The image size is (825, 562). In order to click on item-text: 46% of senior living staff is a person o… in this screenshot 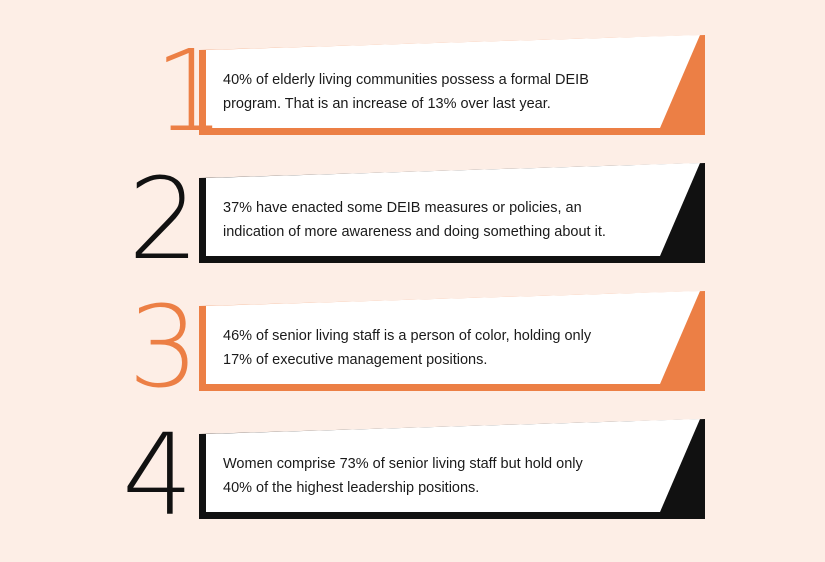, I will do `click(443, 348)`.